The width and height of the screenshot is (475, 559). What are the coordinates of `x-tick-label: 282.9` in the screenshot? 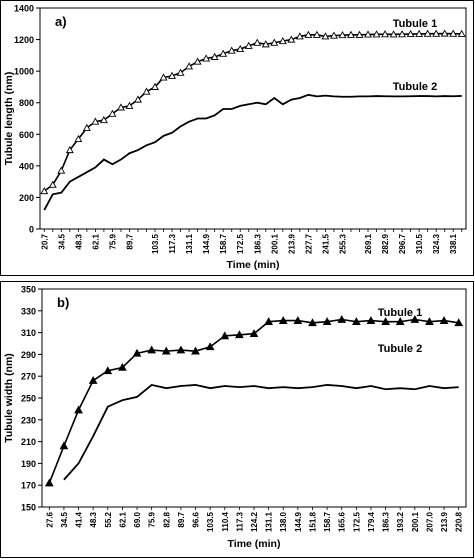 It's located at (385, 243).